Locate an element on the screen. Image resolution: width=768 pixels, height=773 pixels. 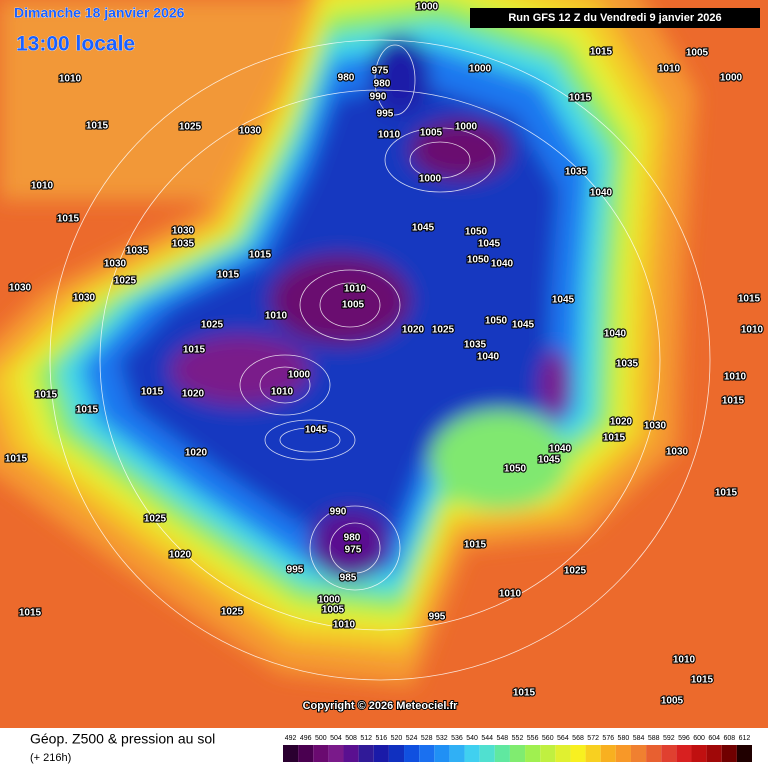
run-box is located at coordinates (615, 18).